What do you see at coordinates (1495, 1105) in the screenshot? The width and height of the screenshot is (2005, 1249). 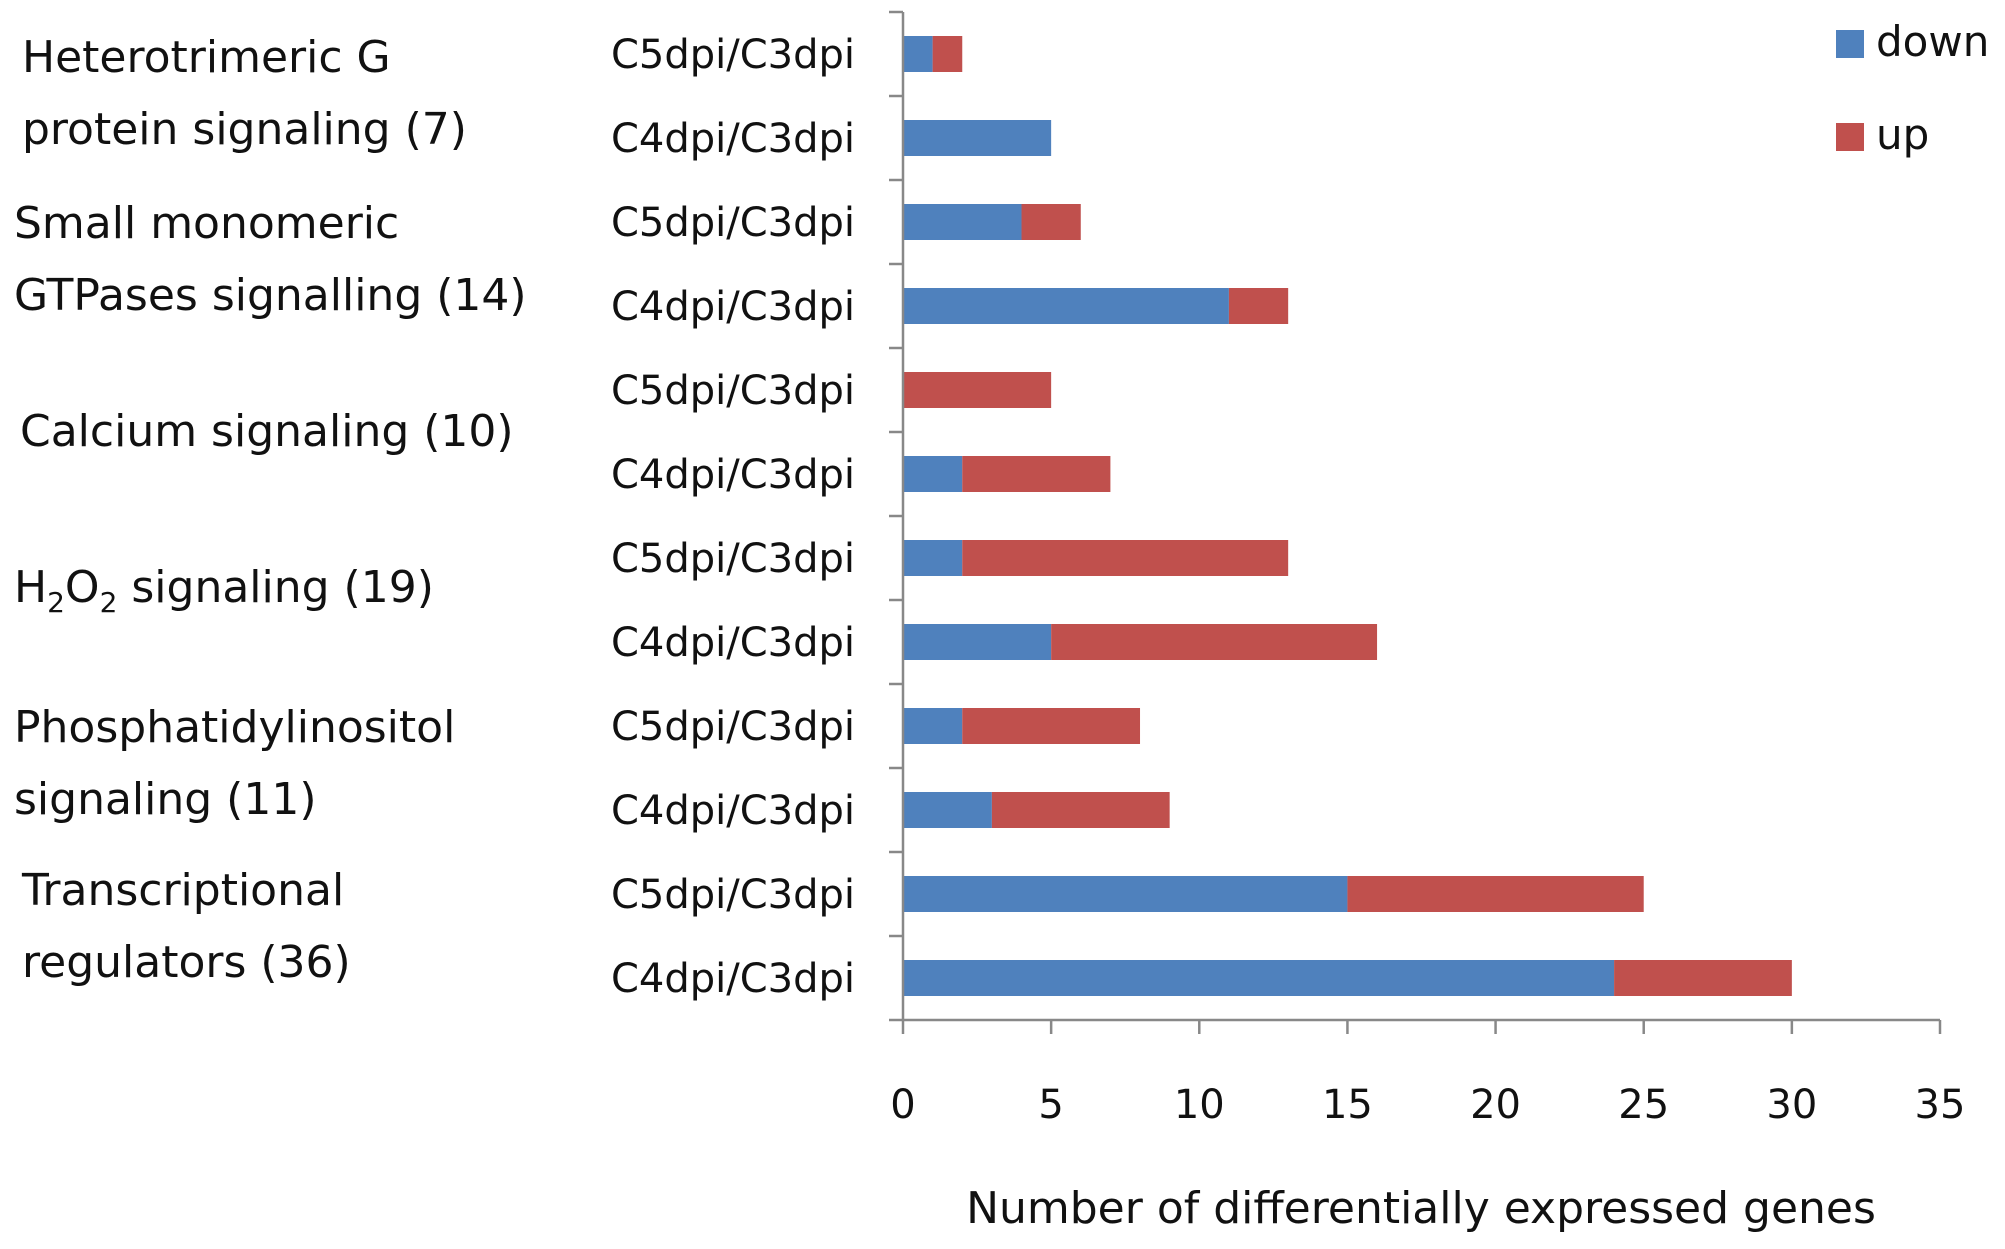 I see `x-tick-label: 20` at bounding box center [1495, 1105].